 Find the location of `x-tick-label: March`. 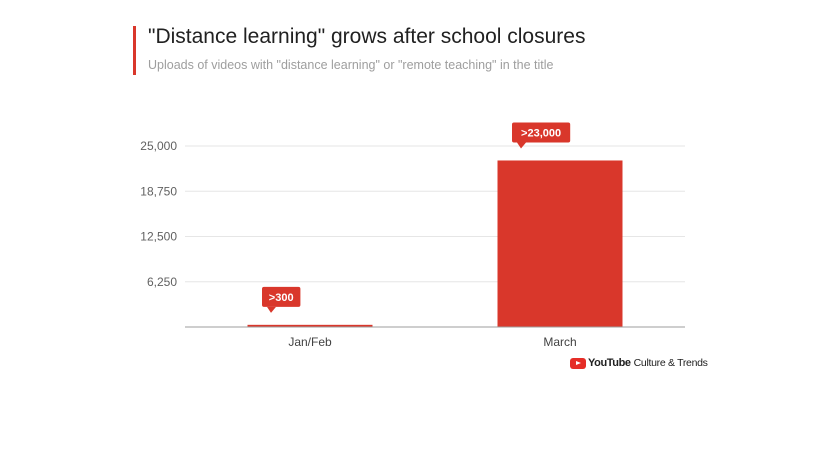

x-tick-label: March is located at coordinates (559, 342).